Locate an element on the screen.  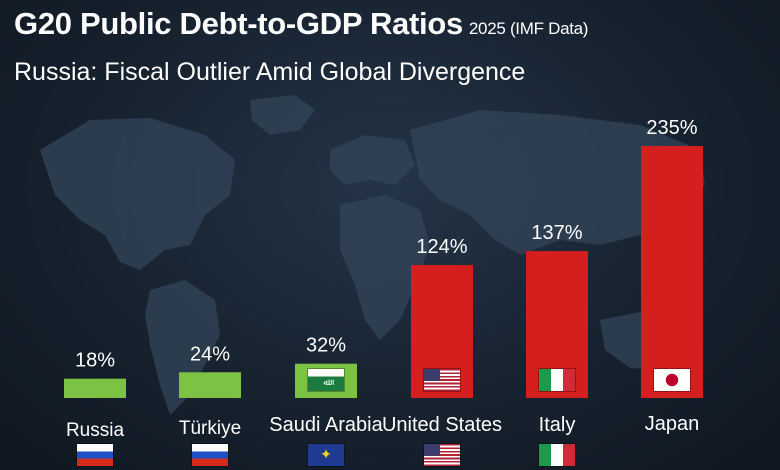
bar-türkiye is located at coordinates (210, 385).